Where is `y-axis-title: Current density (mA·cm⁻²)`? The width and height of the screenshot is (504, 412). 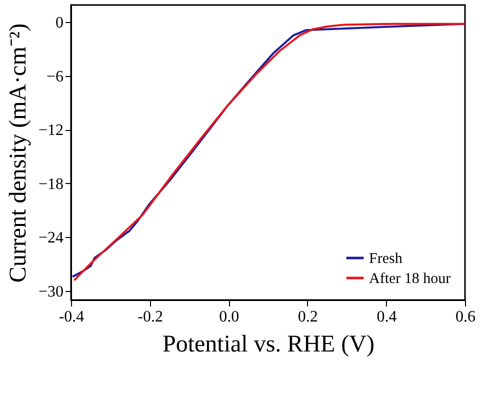 y-axis-title: Current density (mA·cm⁻²) is located at coordinates (18, 153).